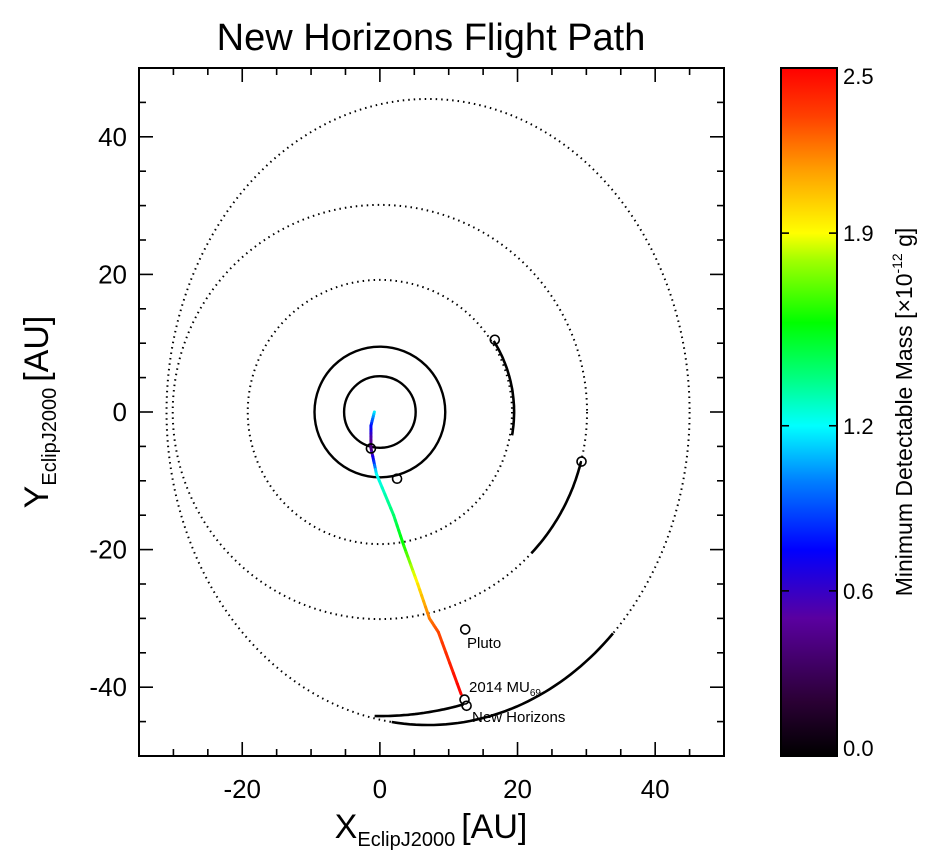 Image resolution: width=940 pixels, height=856 pixels. I want to click on y-tick-label: 20, so click(112, 274).